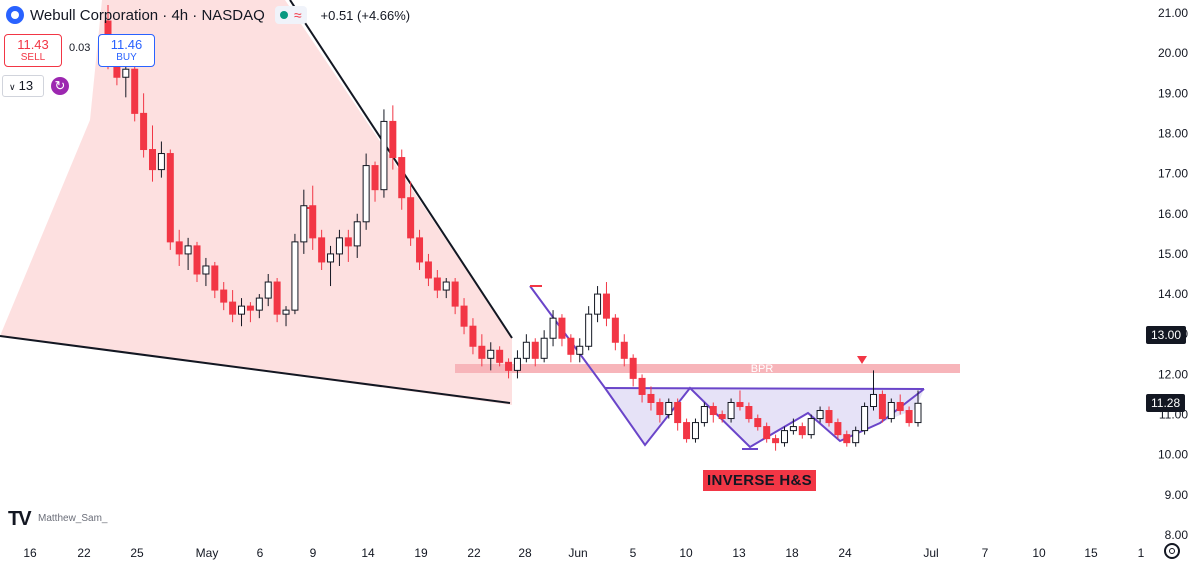 Image resolution: width=1200 pixels, height=567 pixels. Describe the element at coordinates (792, 553) in the screenshot. I see `time-axis-tick: 18` at that location.